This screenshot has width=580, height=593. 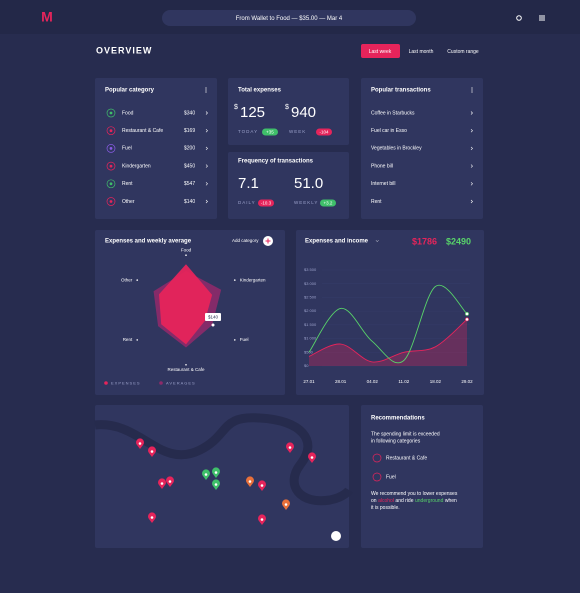 I want to click on category-amount: $200, so click(x=189, y=149).